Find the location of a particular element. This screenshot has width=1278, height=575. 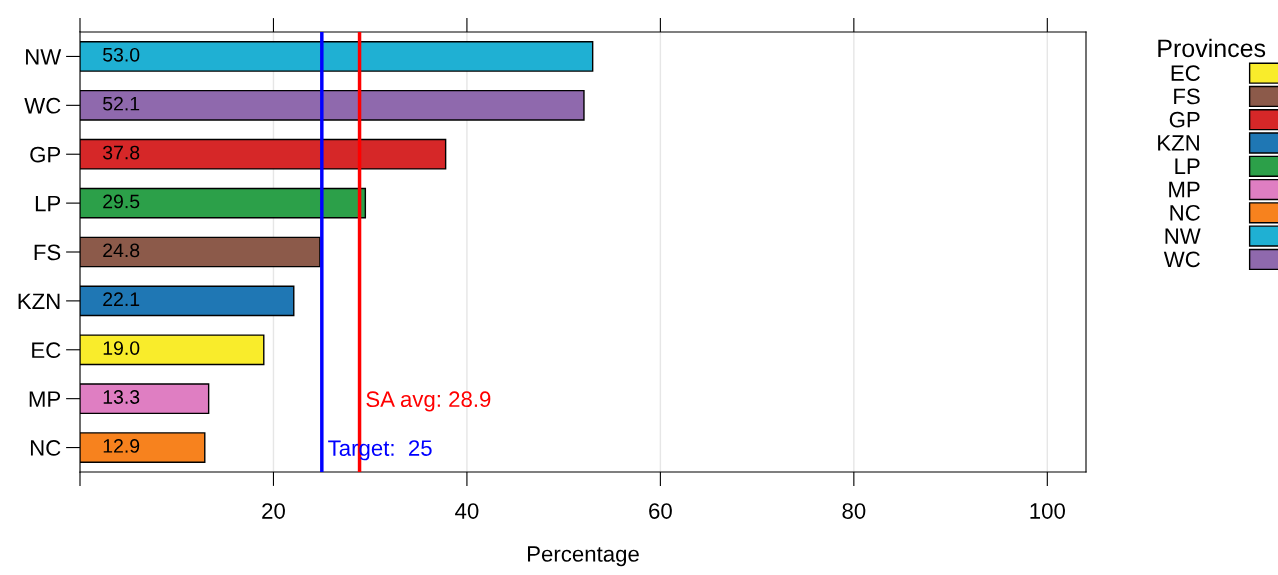

legend-label: KZN is located at coordinates (1178, 143).